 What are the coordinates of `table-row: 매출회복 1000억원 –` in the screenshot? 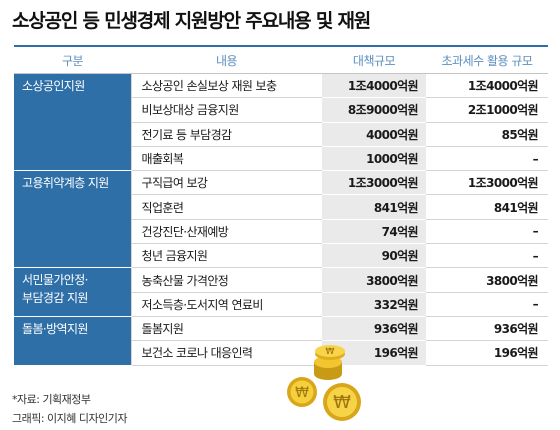 It's located at (281, 159).